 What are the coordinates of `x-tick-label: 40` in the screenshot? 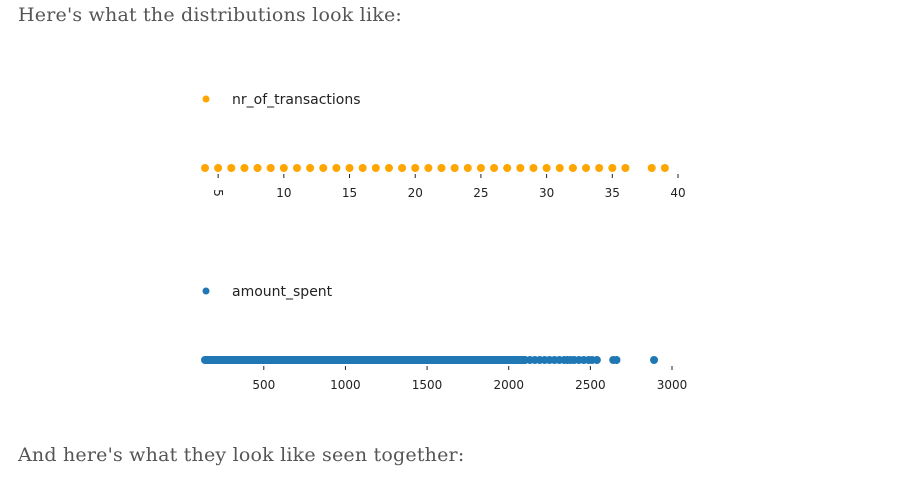 It's located at (677, 193).